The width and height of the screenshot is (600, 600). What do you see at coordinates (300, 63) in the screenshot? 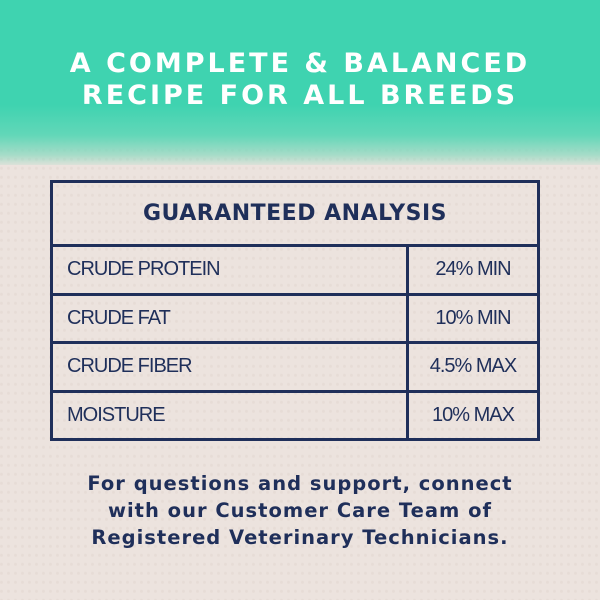
I see `headline-line-1: A COMPLETE & BALANCED` at bounding box center [300, 63].